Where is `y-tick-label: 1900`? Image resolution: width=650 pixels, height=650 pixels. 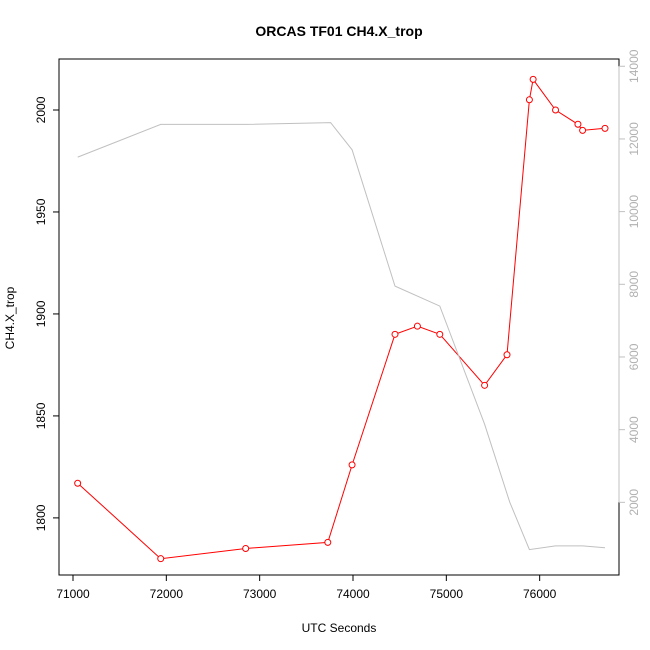
y-tick-label: 1900 is located at coordinates (41, 313).